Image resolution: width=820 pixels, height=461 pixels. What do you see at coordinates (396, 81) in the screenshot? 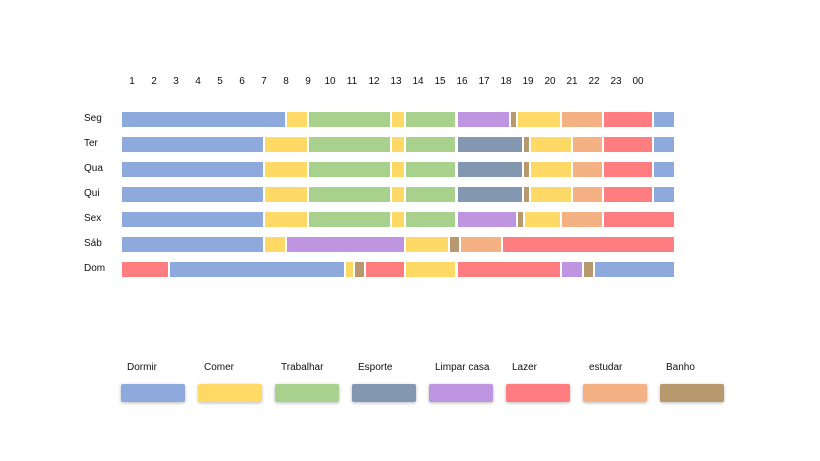
I see `hour-label: 13` at bounding box center [396, 81].